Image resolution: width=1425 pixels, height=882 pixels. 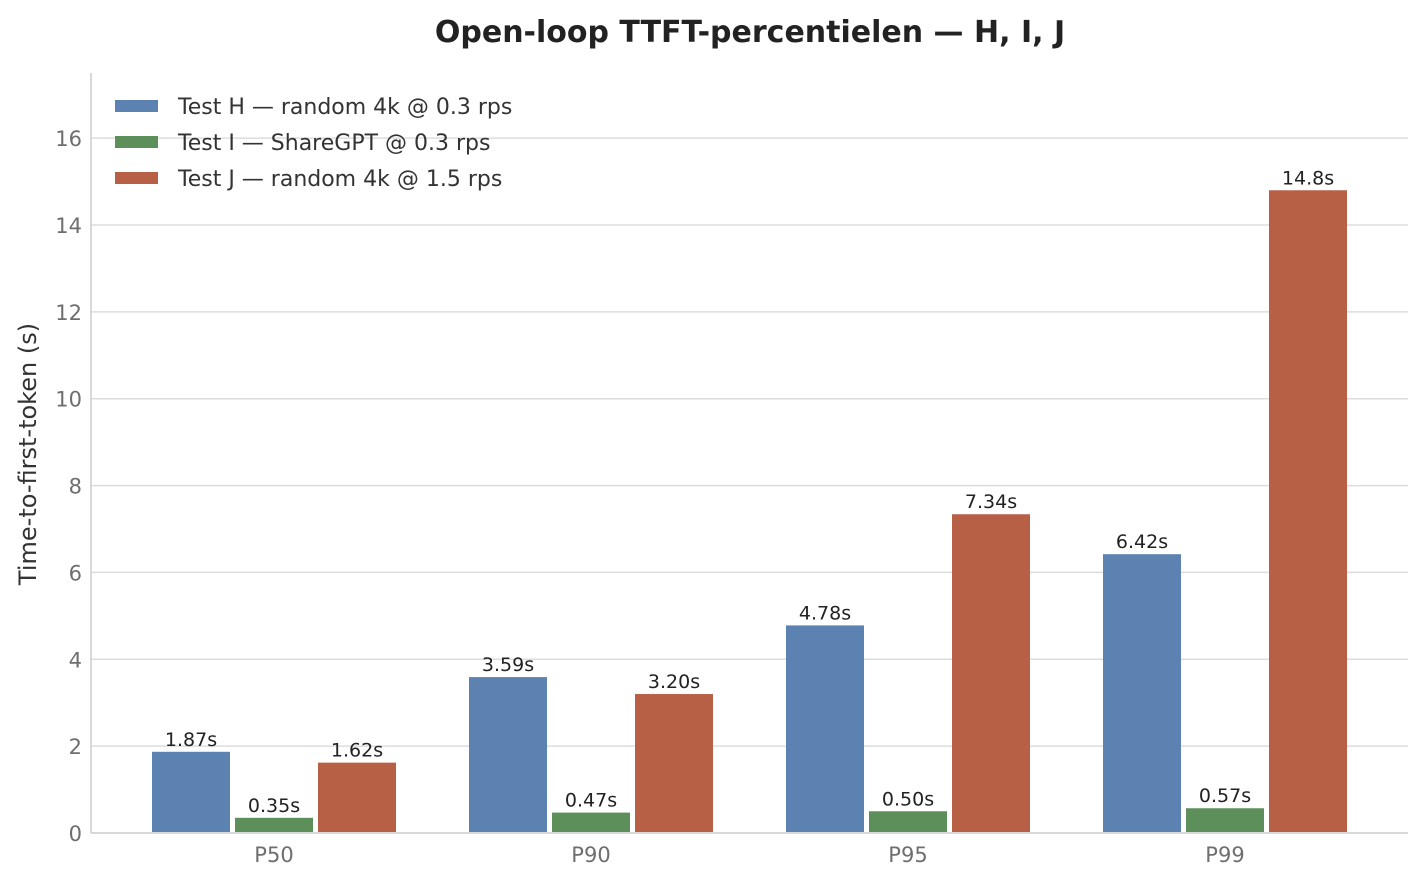 I want to click on y-tick-labels: 0 2 4 6 8 10 12 14 16, so click(x=68, y=486).